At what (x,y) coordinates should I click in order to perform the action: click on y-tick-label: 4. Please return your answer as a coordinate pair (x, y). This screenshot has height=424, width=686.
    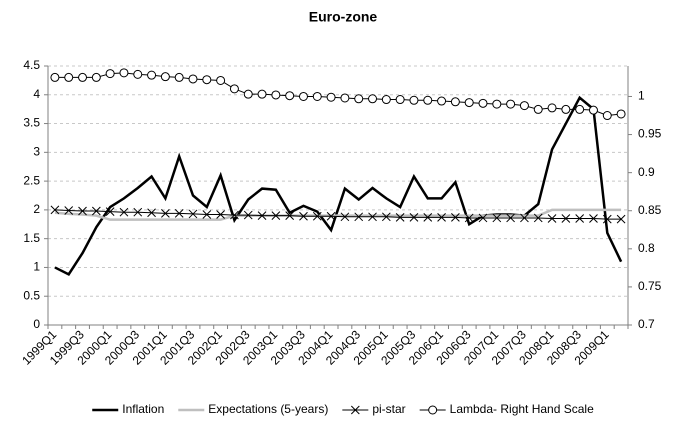
    Looking at the image, I should click on (36, 94).